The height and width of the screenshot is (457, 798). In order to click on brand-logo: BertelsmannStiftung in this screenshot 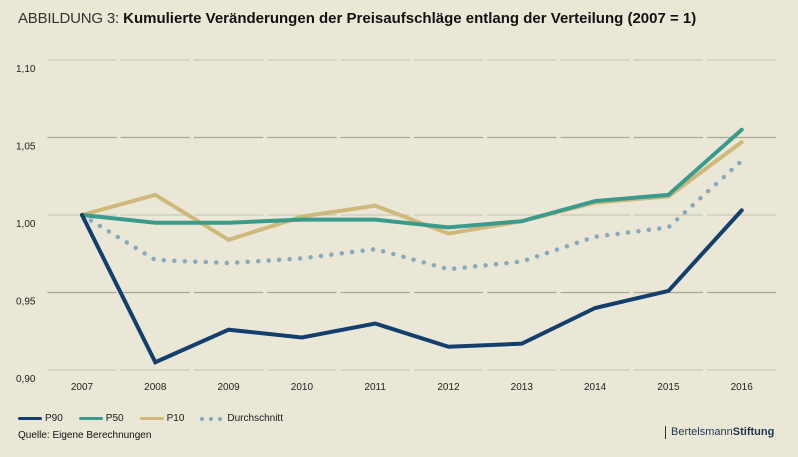, I will do `click(719, 432)`.